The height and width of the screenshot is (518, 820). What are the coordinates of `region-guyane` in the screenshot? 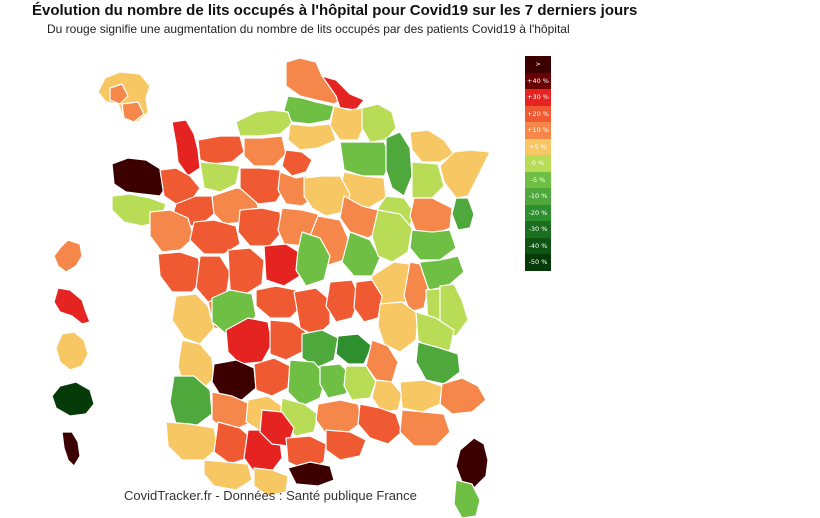 It's located at (72, 306).